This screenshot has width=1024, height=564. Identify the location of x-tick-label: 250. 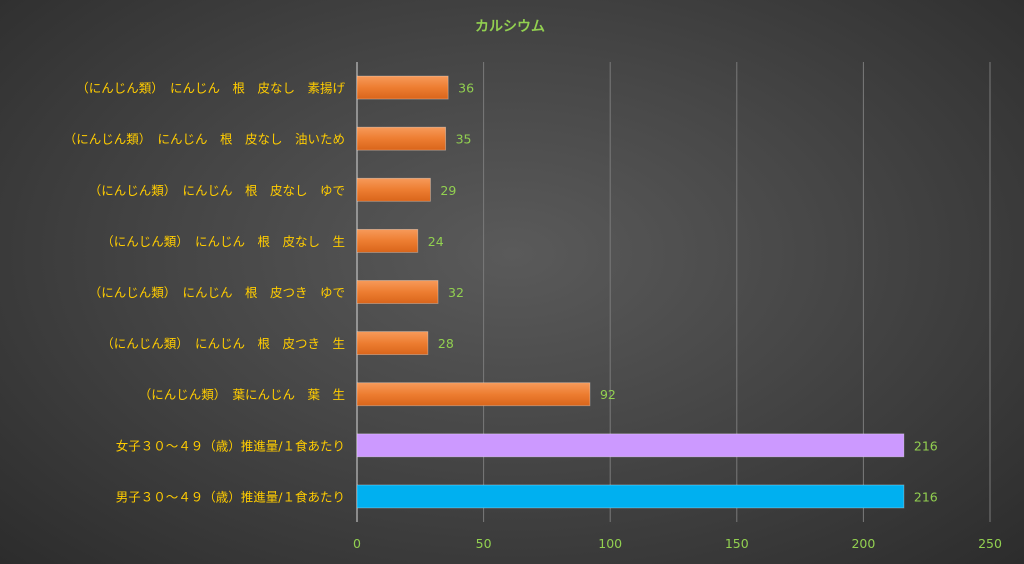
(990, 543).